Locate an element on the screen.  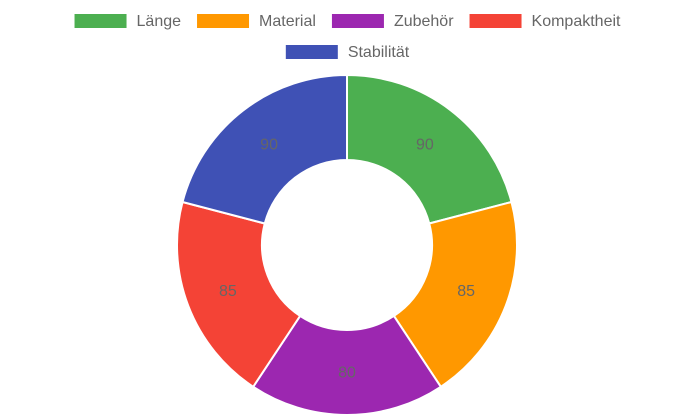
legend-item: Zubehör is located at coordinates (392, 21).